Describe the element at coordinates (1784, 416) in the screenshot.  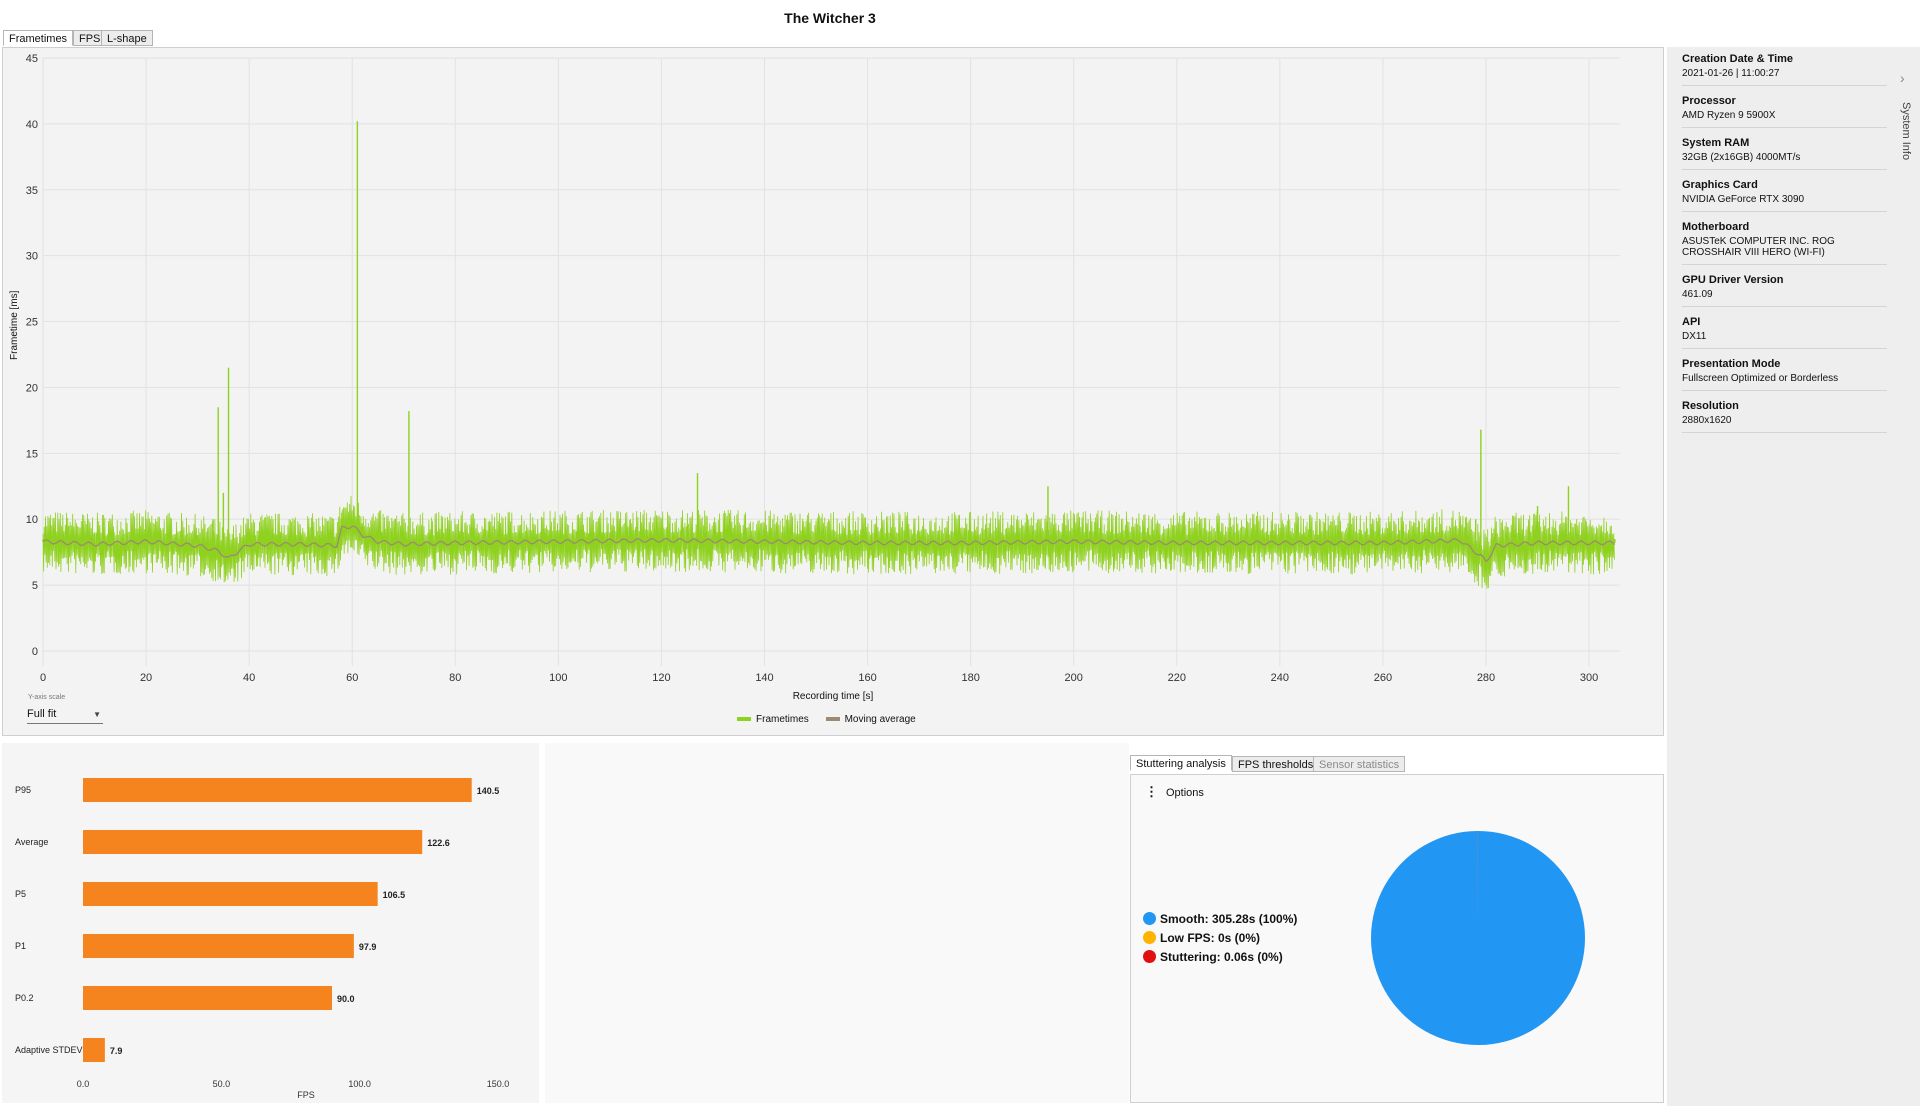
I see `sysinfo-resolution: Resolution 2880x1620` at that location.